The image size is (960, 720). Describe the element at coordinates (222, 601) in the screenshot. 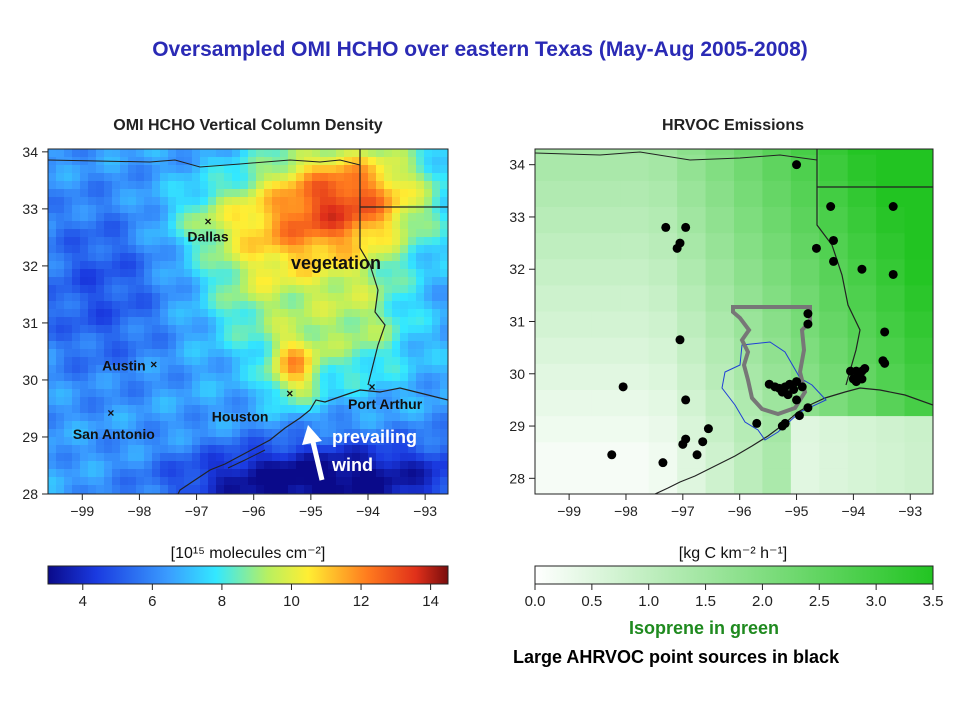

I see `colorbar-tick-label: 8` at that location.